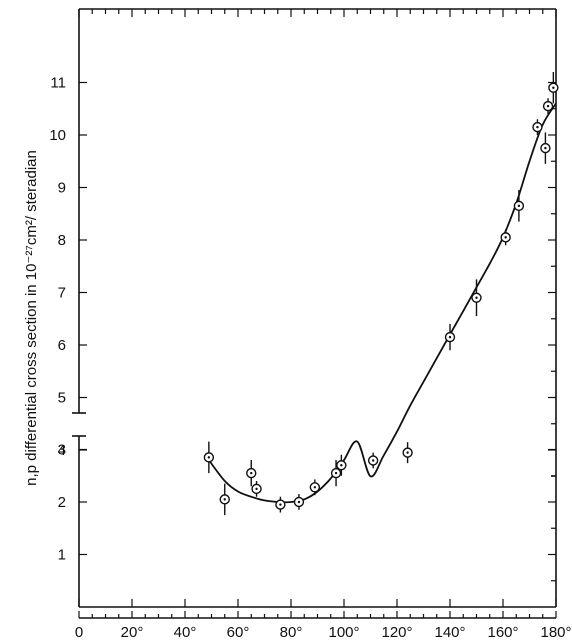 This screenshot has width=572, height=642. What do you see at coordinates (62, 188) in the screenshot?
I see `y-tick-label: 9` at bounding box center [62, 188].